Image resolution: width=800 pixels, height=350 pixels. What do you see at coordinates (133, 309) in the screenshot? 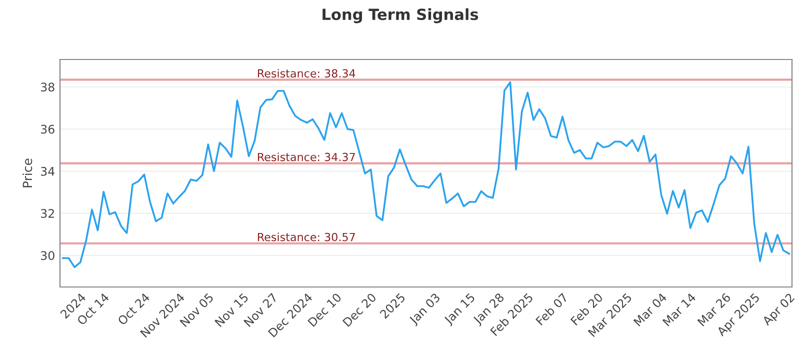
I see `x-tick-label: Oct 24` at bounding box center [133, 309].